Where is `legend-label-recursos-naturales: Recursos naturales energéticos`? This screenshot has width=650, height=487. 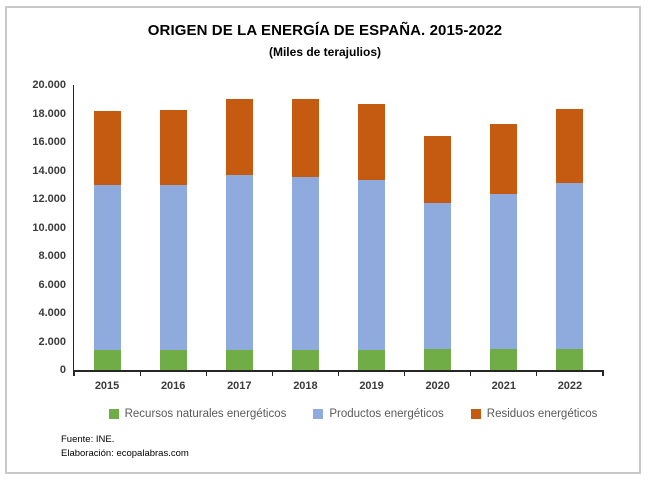 legend-label-recursos-naturales: Recursos naturales energéticos is located at coordinates (205, 414).